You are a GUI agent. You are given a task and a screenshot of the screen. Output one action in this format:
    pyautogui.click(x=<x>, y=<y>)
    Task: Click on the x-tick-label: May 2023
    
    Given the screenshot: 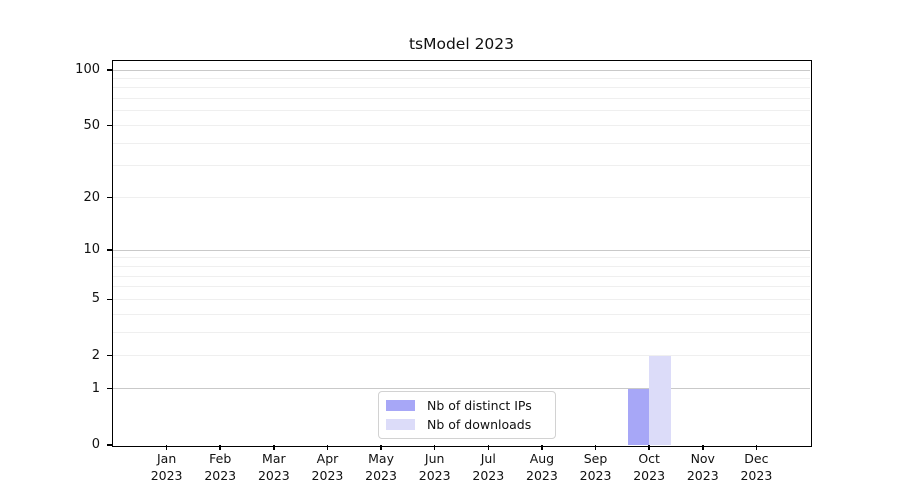 What is the action you would take?
    pyautogui.click(x=381, y=467)
    